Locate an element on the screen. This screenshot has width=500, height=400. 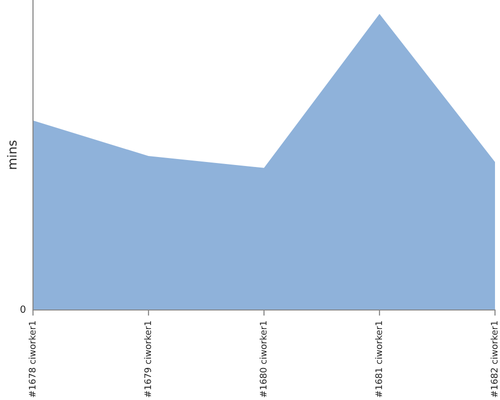
y-axis-title: mins is located at coordinates (12, 154).